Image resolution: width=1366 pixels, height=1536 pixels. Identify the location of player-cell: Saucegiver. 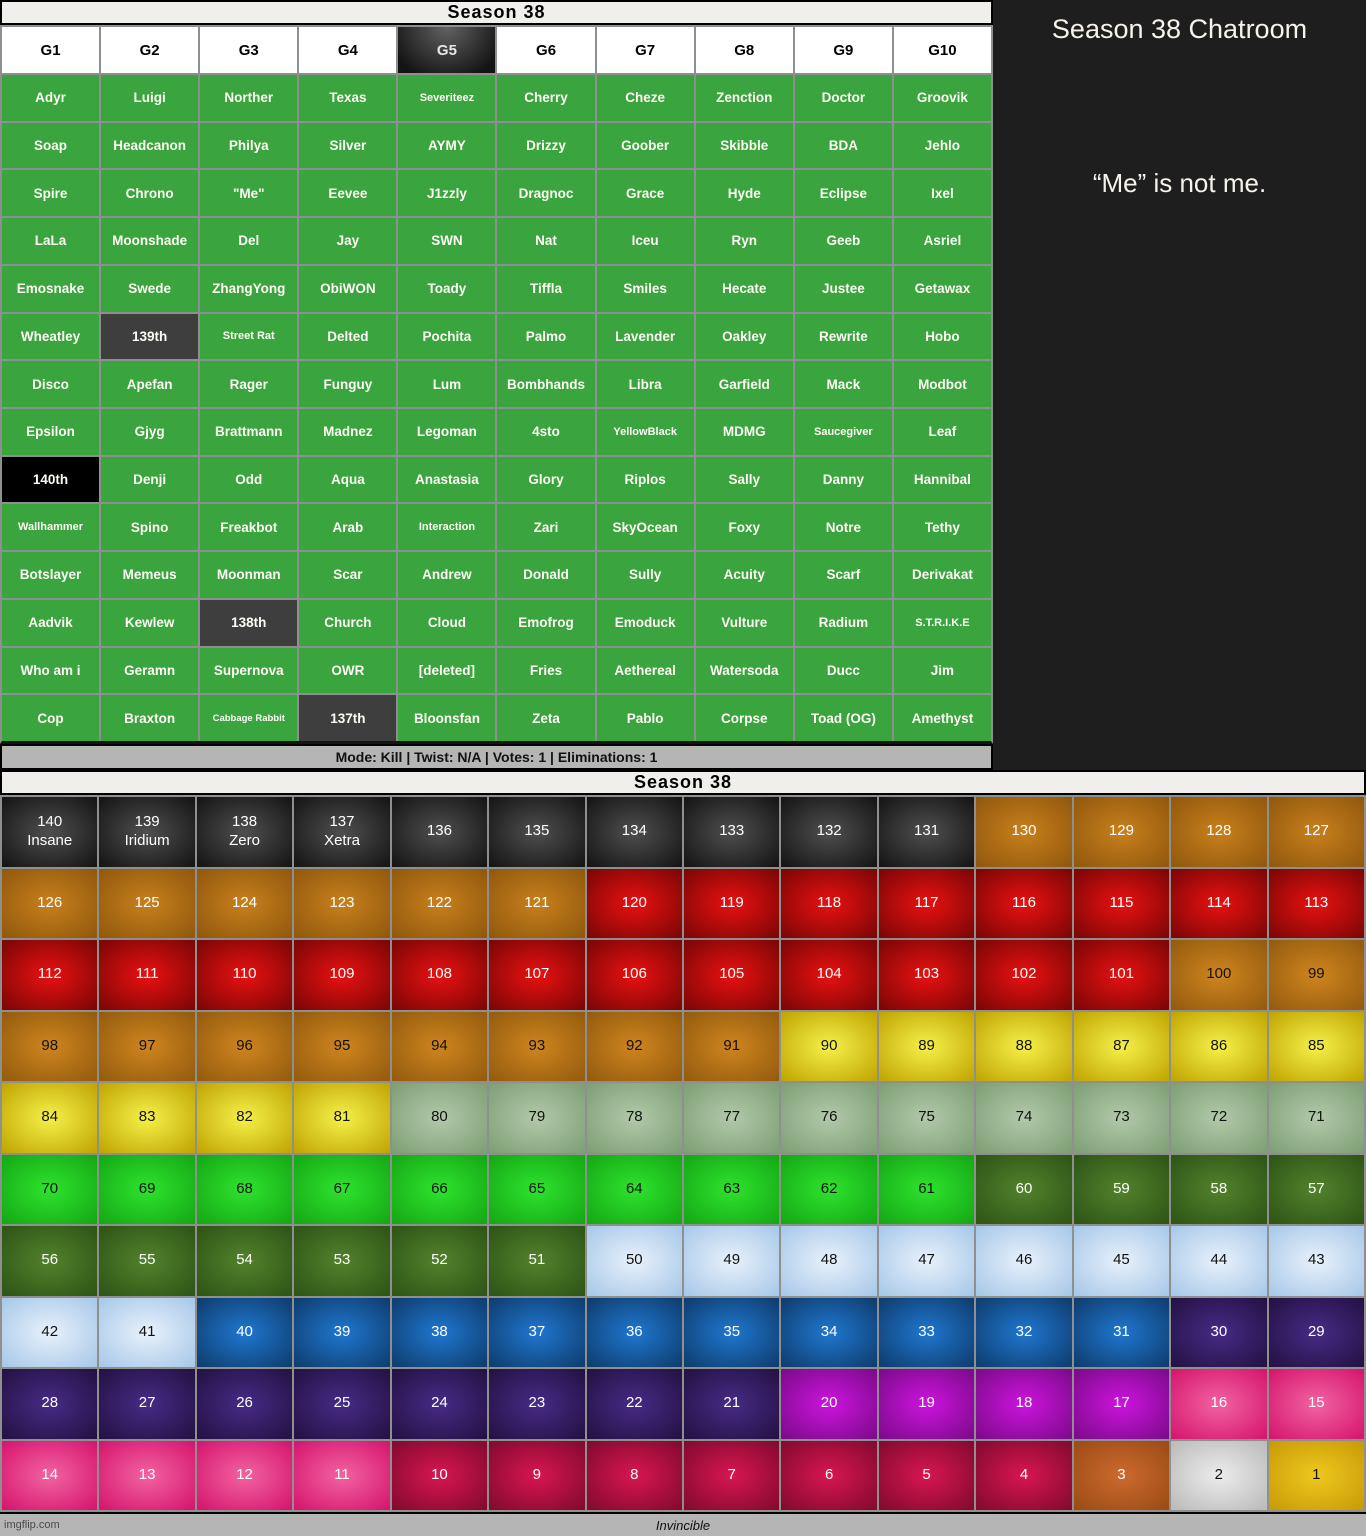
(843, 432).